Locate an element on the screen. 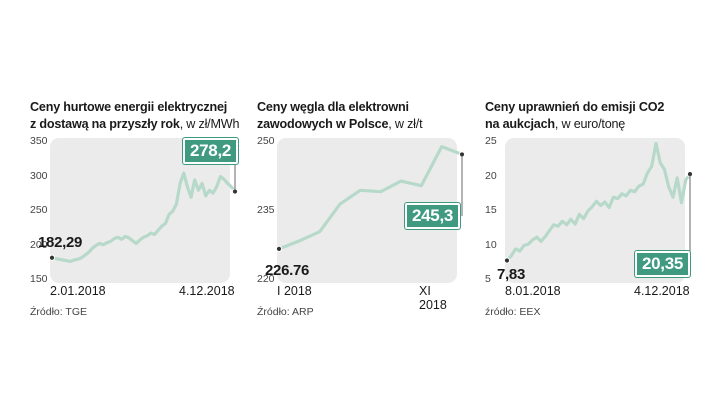 The width and height of the screenshot is (720, 405). chart-title-line1: Ceny węgla dla elektrowni is located at coordinates (333, 107).